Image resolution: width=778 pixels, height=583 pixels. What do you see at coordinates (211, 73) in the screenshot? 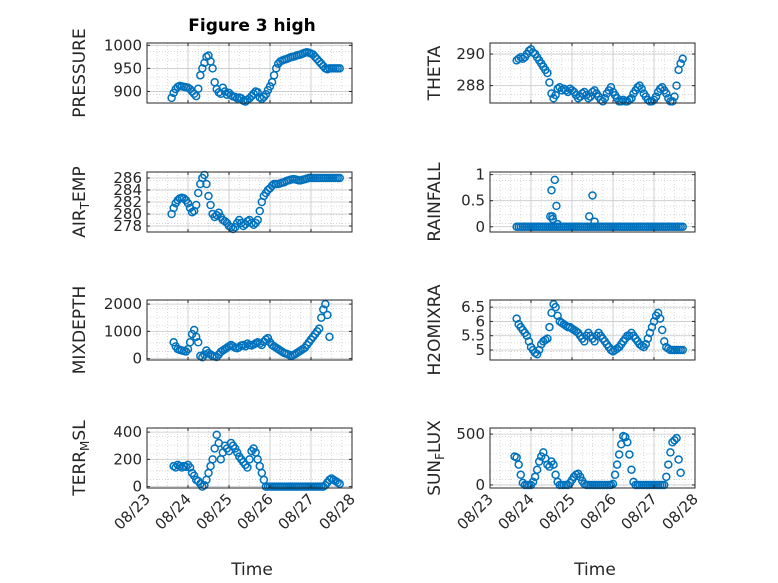
I see `subplot-pressure: 900 950 1000 PRESSURE` at bounding box center [211, 73].